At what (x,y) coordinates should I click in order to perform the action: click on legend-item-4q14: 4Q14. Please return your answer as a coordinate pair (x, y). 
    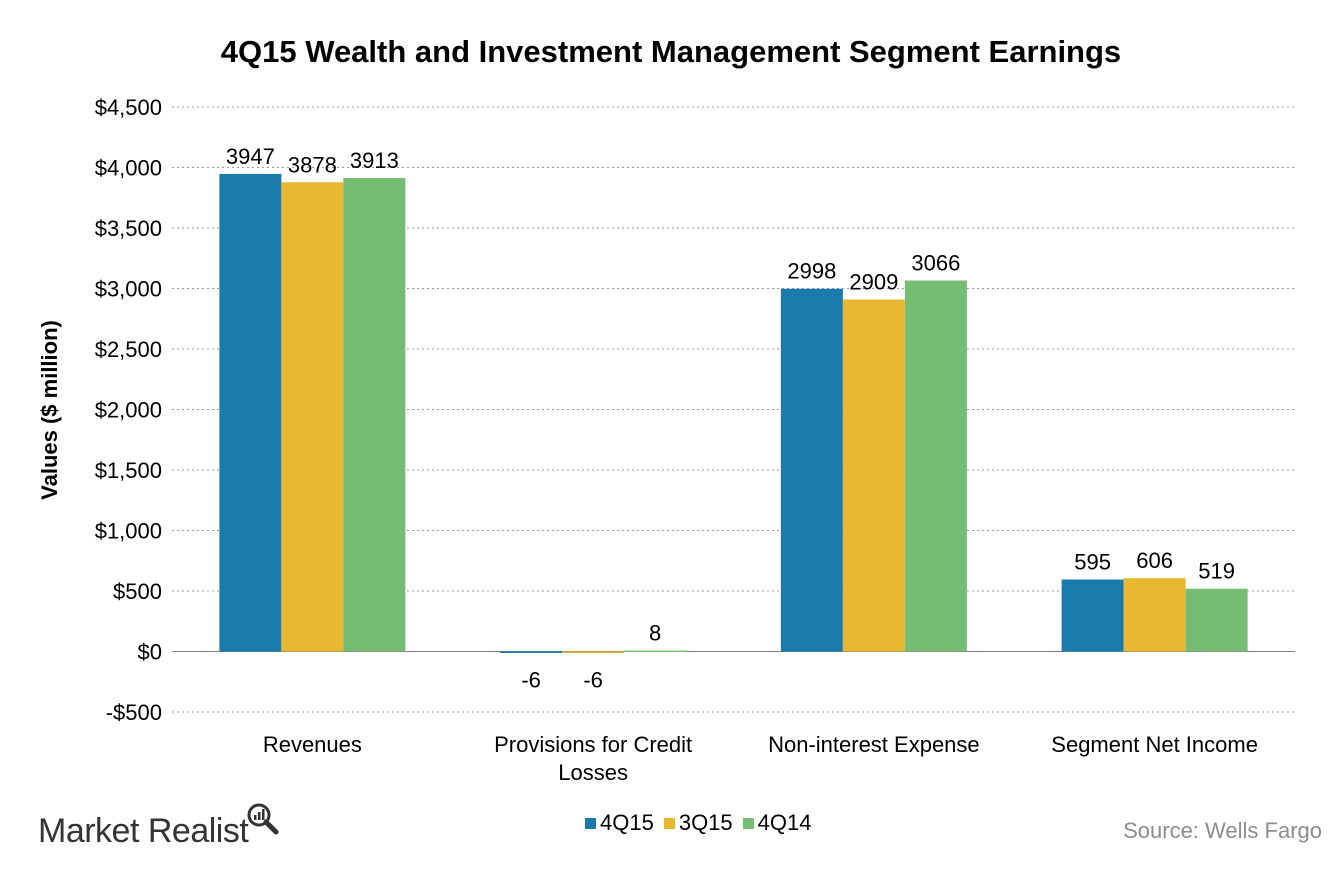
    Looking at the image, I should click on (777, 823).